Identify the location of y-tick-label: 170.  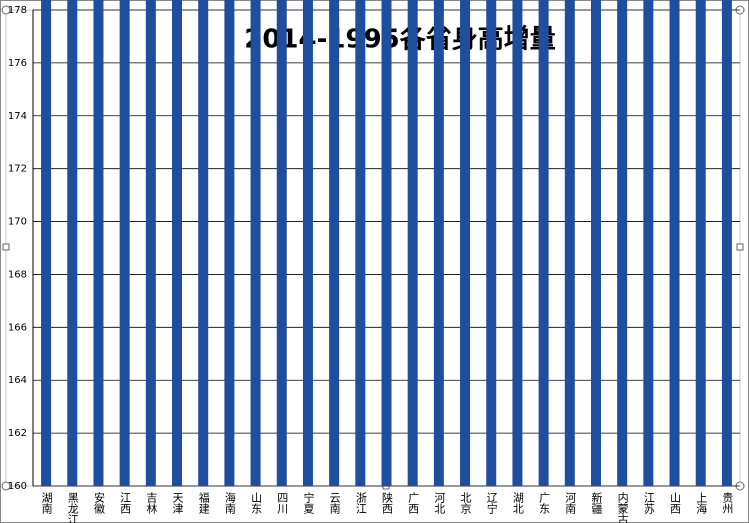
(17, 222).